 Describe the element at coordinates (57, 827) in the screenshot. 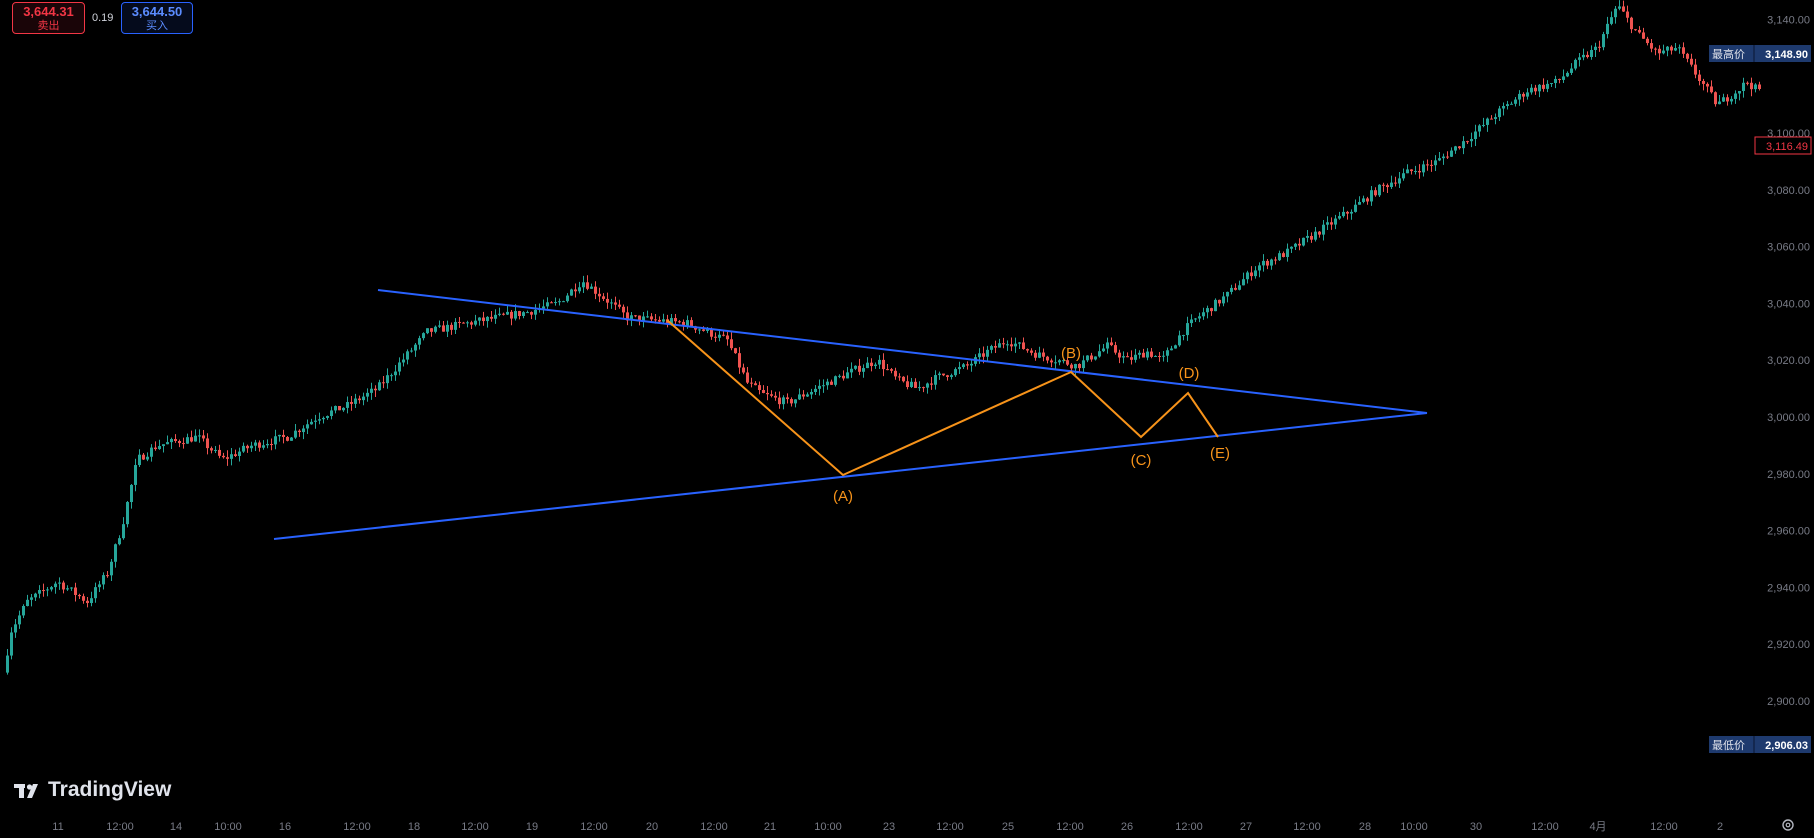

I see `time-tick-label: 11` at that location.